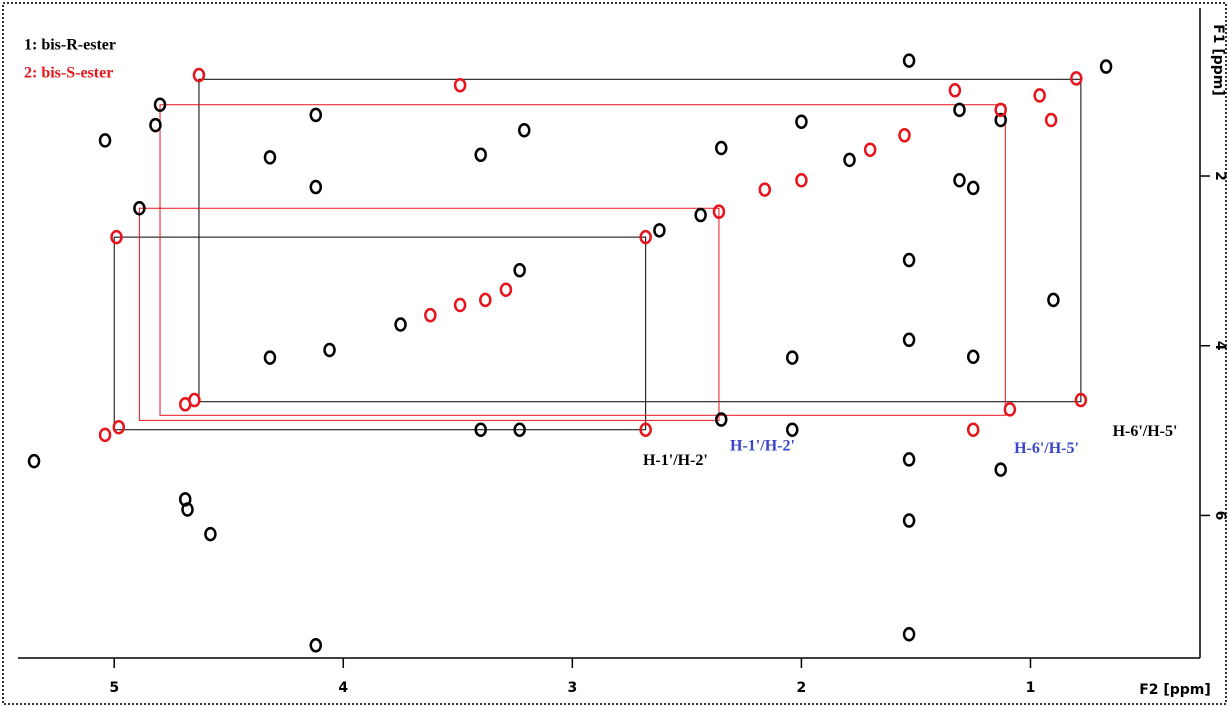 The height and width of the screenshot is (707, 1229). Describe the element at coordinates (1220, 346) in the screenshot. I see `y-tick-label: 4` at that location.